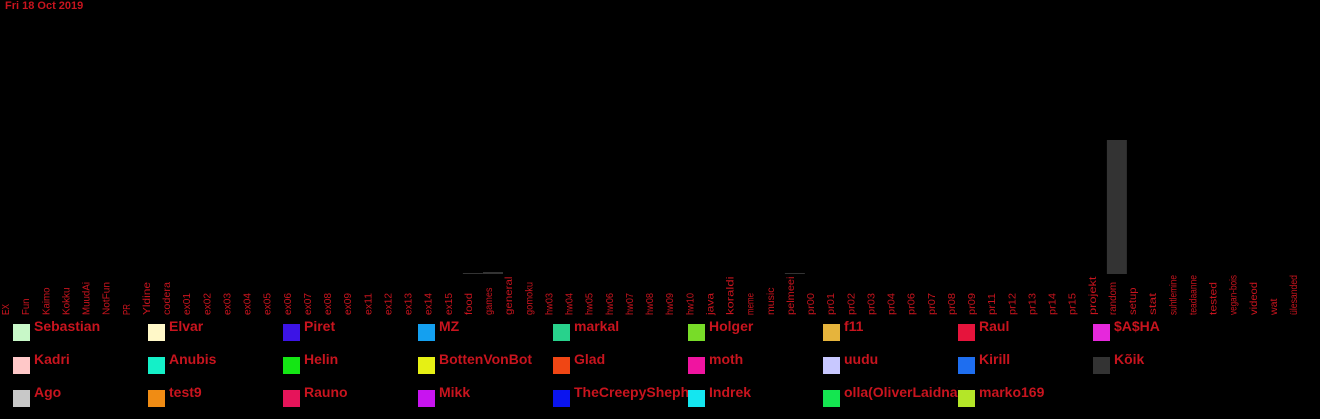  I want to click on x-tick-label: hw04, so click(570, 304).